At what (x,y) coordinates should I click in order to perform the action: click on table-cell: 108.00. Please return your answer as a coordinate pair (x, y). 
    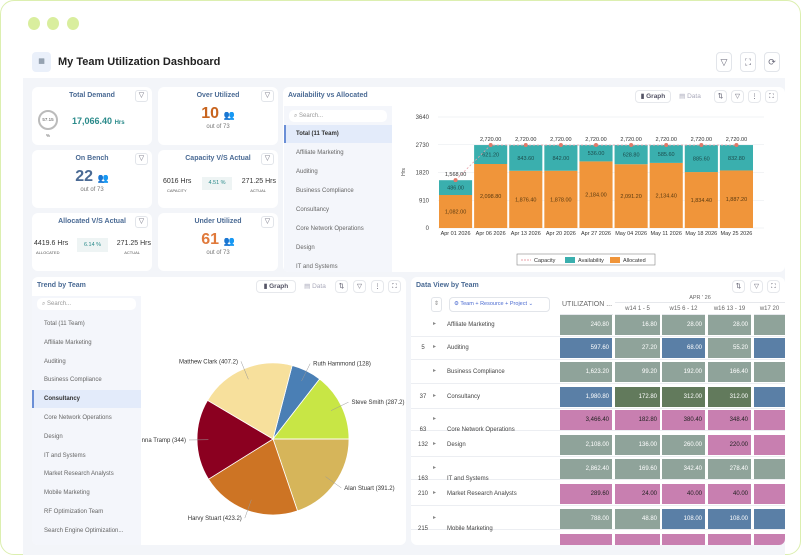
    Looking at the image, I should click on (729, 519).